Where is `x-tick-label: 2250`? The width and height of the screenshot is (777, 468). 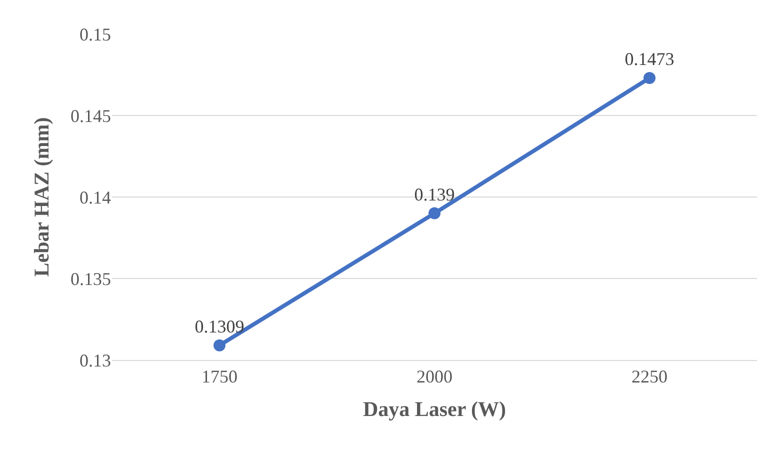 x-tick-label: 2250 is located at coordinates (650, 376).